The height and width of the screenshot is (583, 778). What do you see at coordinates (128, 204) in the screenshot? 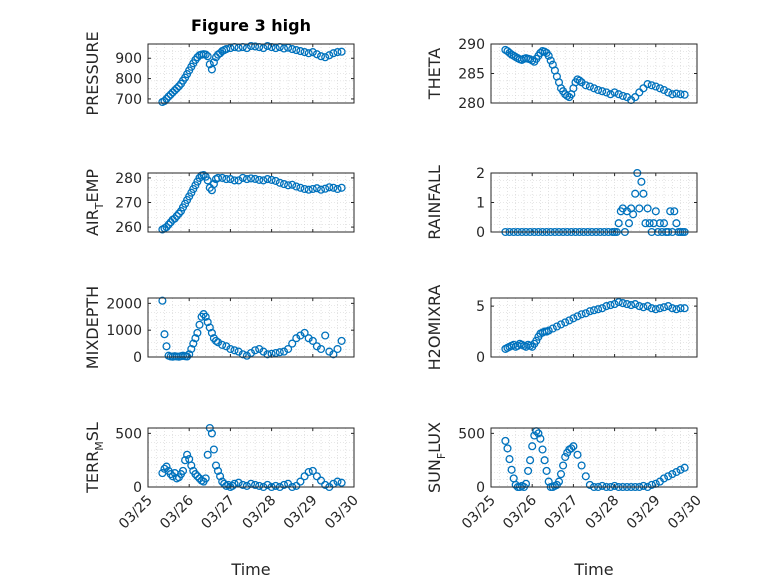
I see `y-tick-label: 270` at bounding box center [128, 204].